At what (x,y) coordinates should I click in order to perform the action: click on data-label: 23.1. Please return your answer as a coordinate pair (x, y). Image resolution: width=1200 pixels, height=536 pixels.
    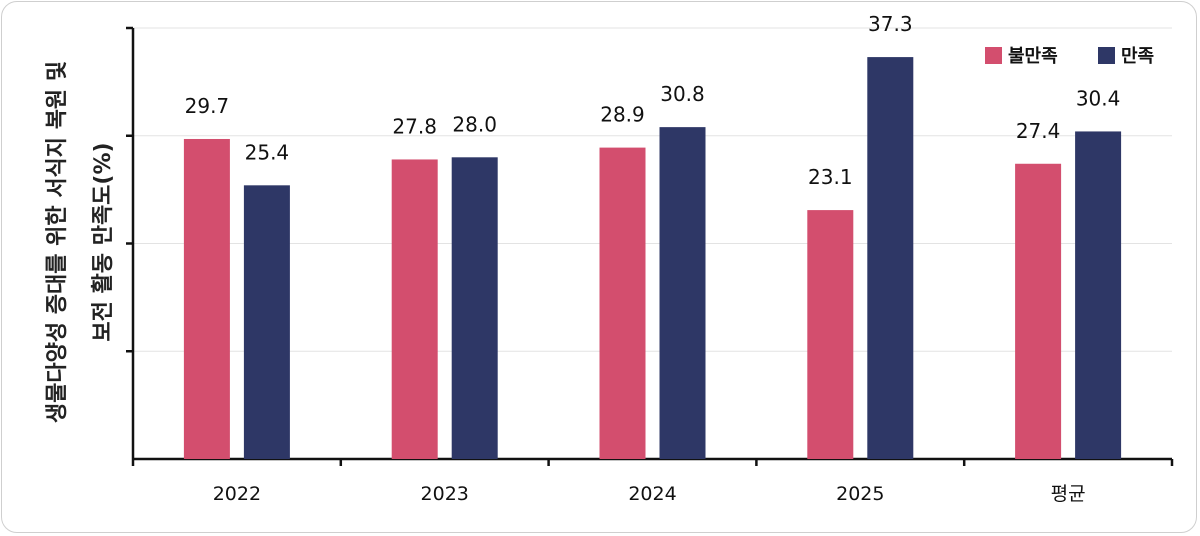
    Looking at the image, I should click on (830, 177).